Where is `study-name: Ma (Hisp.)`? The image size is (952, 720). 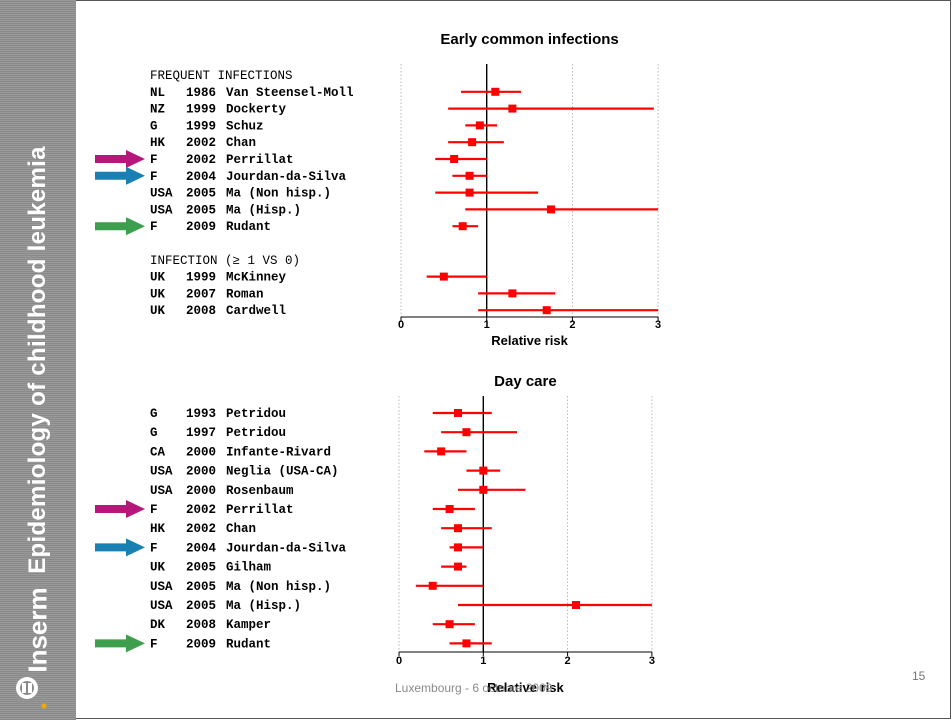 study-name: Ma (Hisp.) is located at coordinates (263, 210).